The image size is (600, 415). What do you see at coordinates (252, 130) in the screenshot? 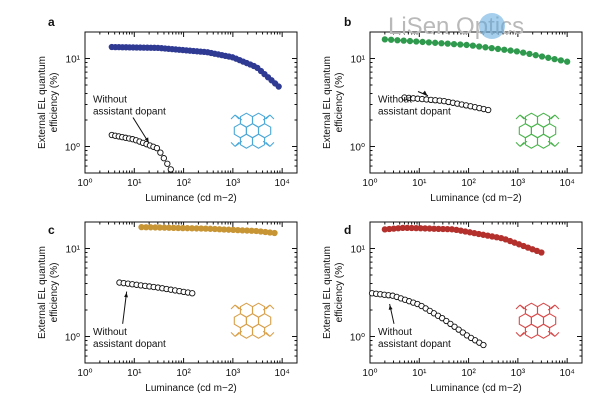
I see `molecule-structure-a` at bounding box center [252, 130].